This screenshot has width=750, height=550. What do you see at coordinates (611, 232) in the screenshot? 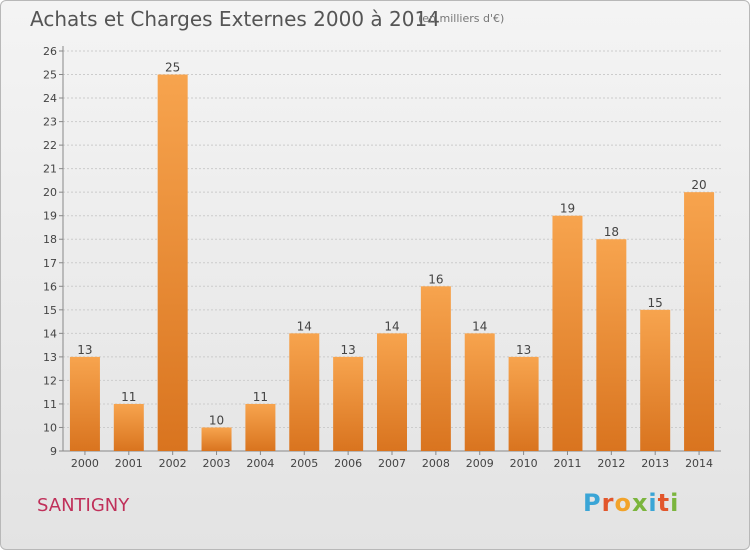
I see `data-label: 18` at bounding box center [611, 232].